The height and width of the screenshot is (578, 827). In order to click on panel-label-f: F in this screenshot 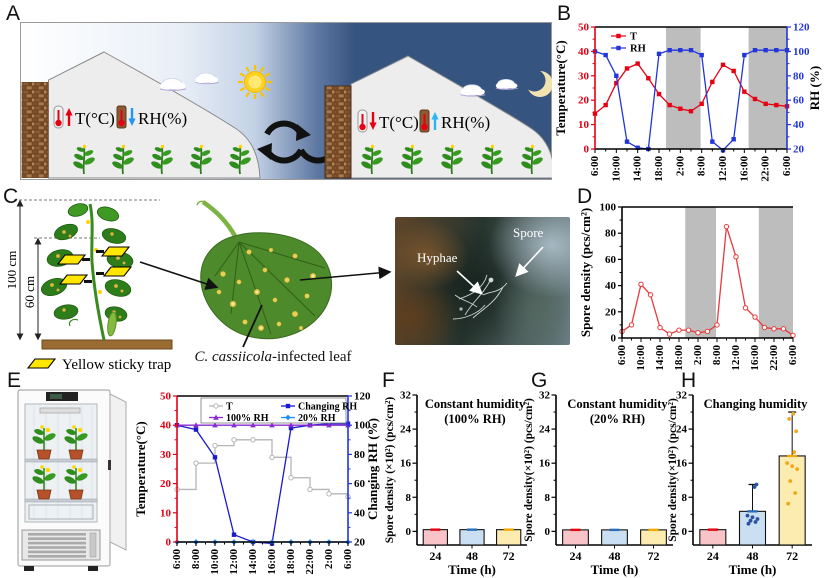, I will do `click(388, 380)`.